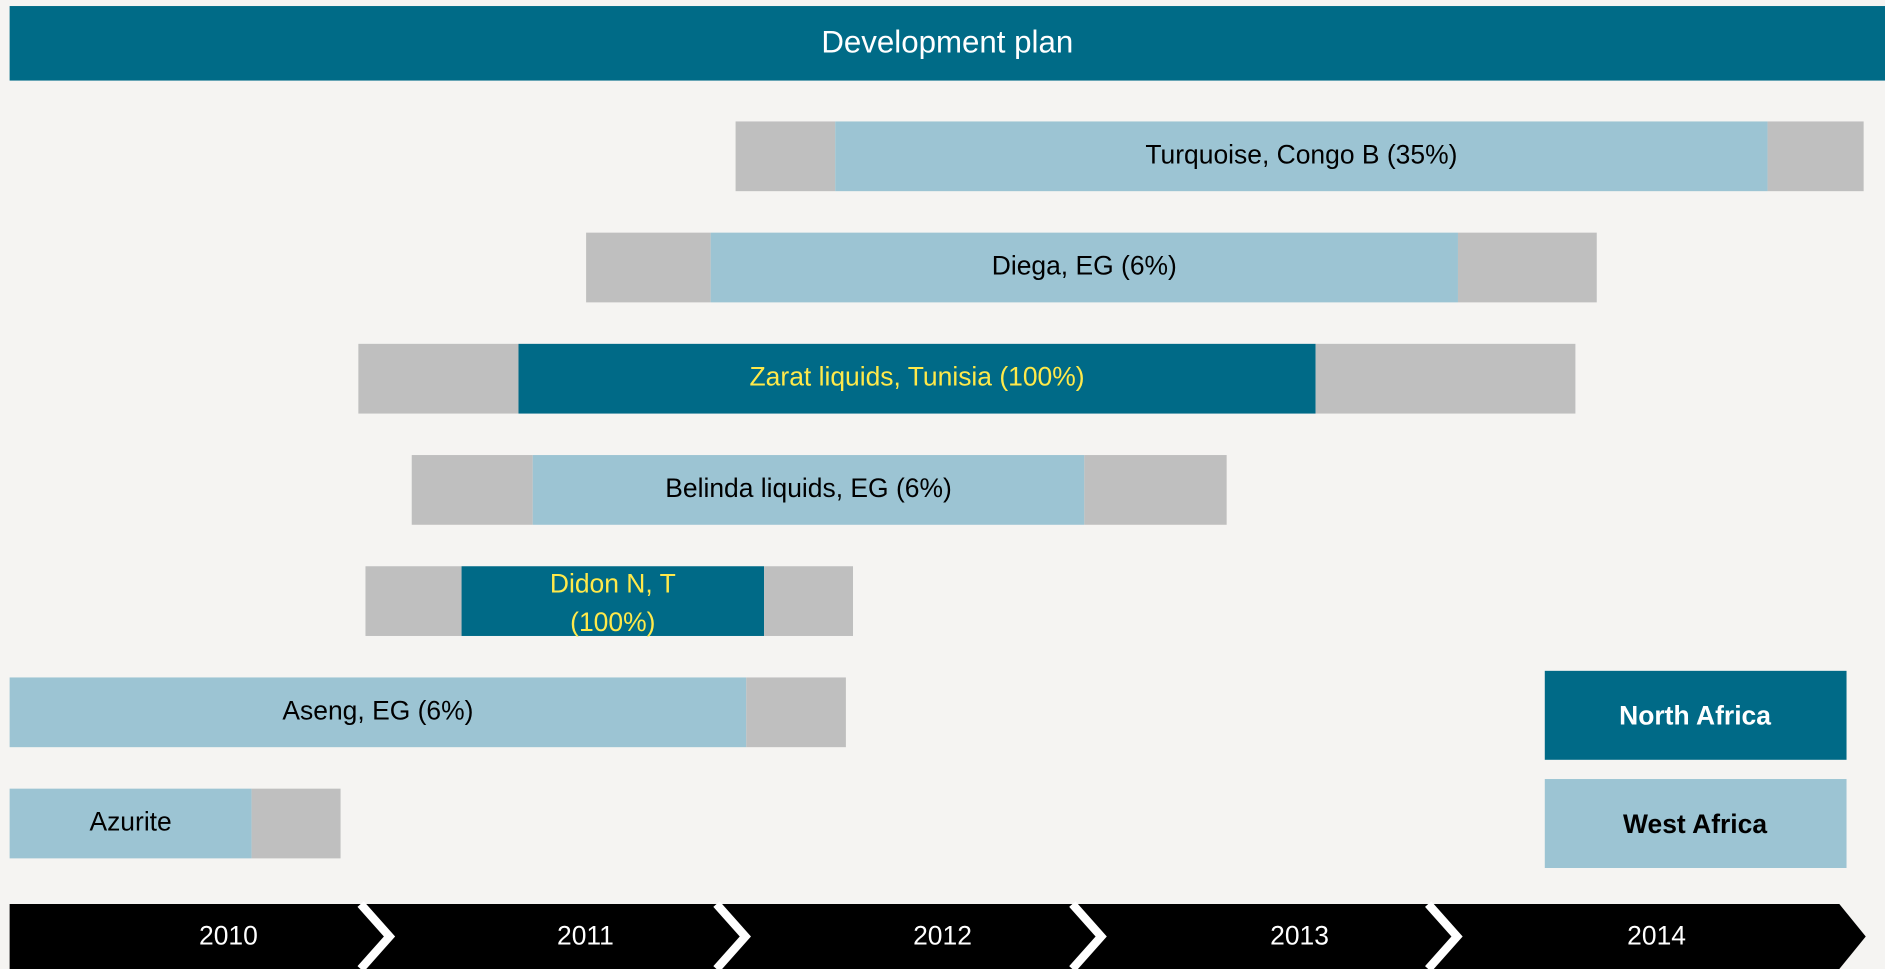  Describe the element at coordinates (1084, 265) in the screenshot. I see `task-label: Diega, EG (6%)` at that location.